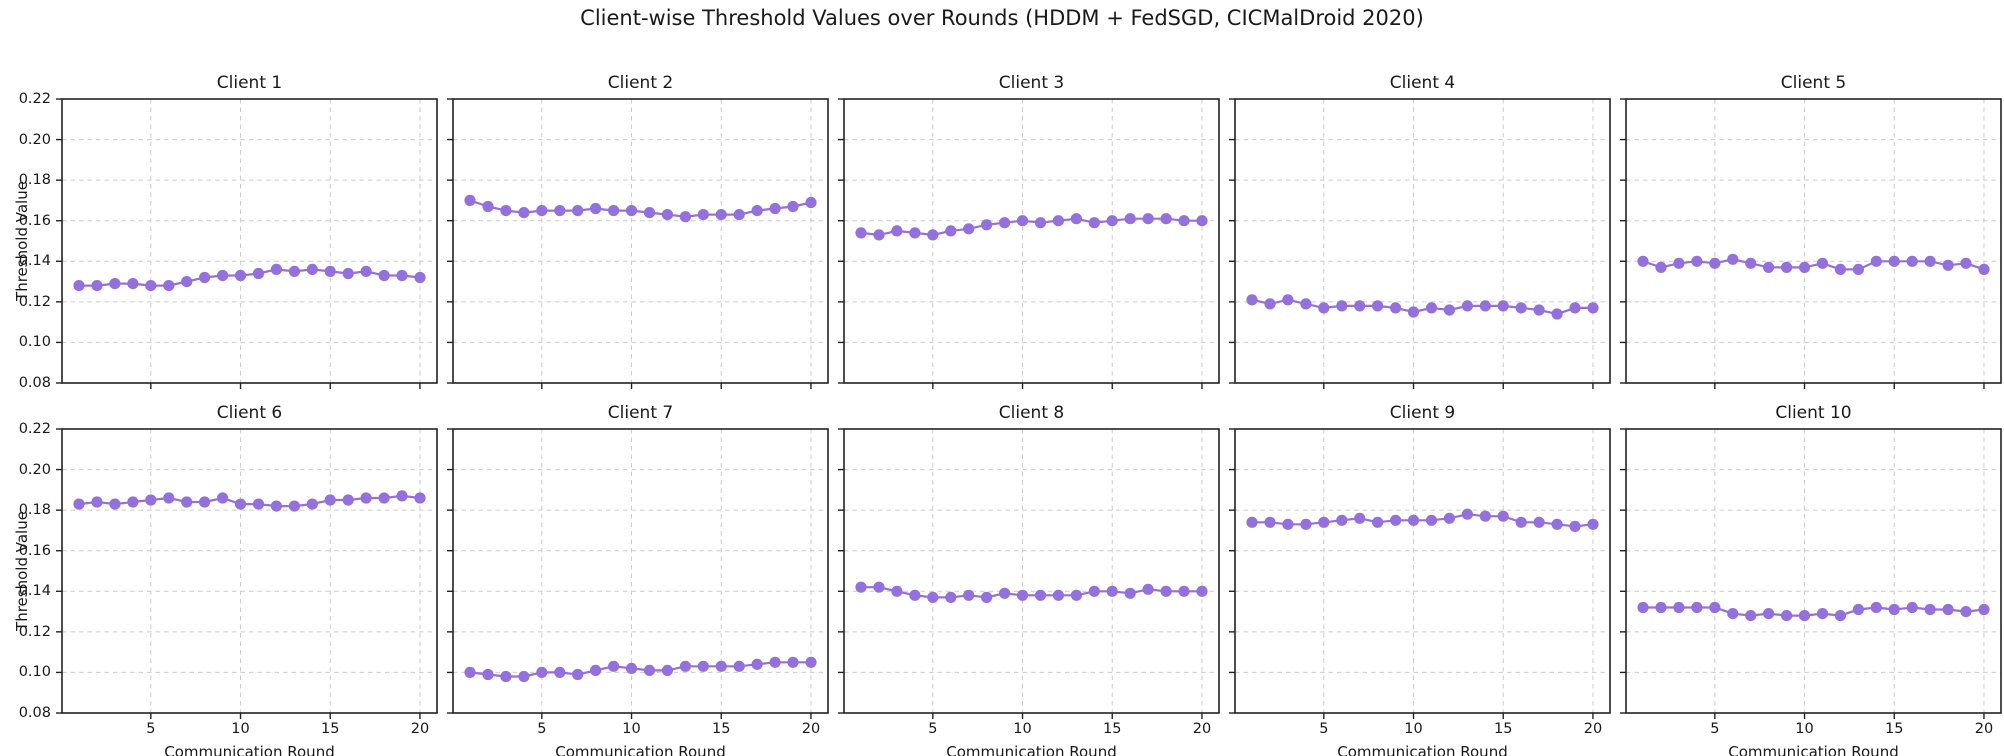  Describe the element at coordinates (1420, 573) in the screenshot. I see `subplot-axes` at that location.